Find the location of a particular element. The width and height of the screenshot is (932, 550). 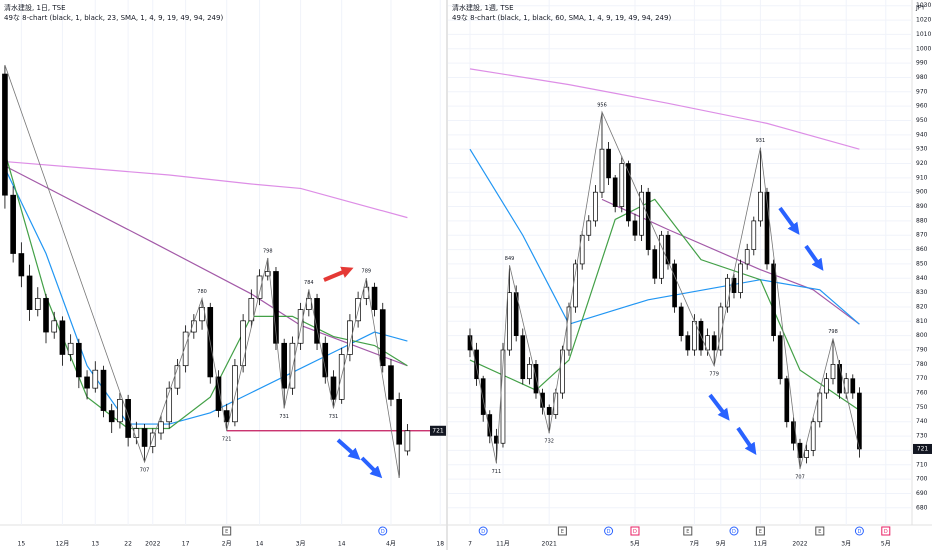

x-tick-label: 11月 is located at coordinates (761, 544).